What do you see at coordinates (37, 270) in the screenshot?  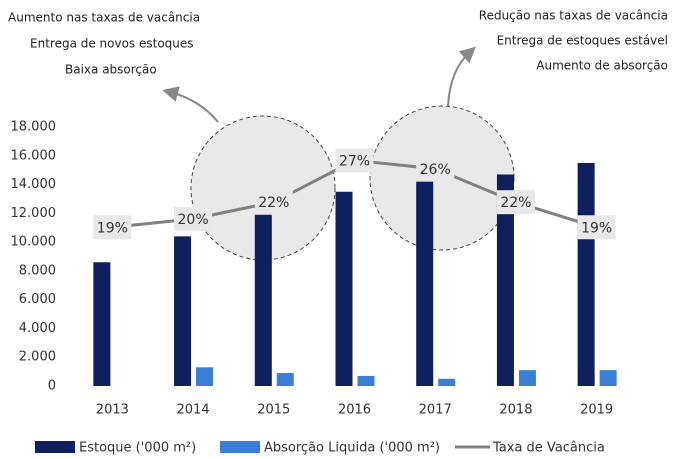 I see `y-tick-label: 8.000` at bounding box center [37, 270].